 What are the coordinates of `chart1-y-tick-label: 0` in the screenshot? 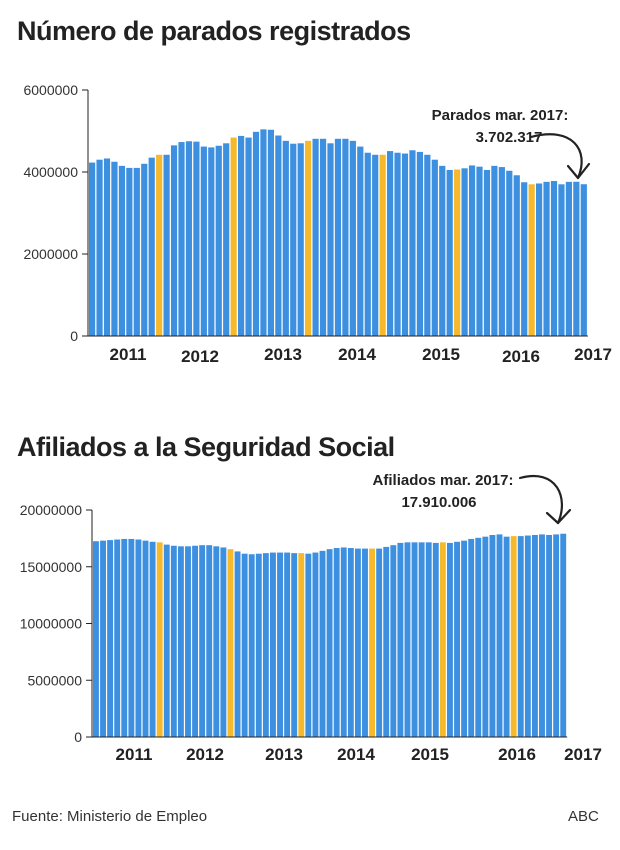 It's located at (74, 336).